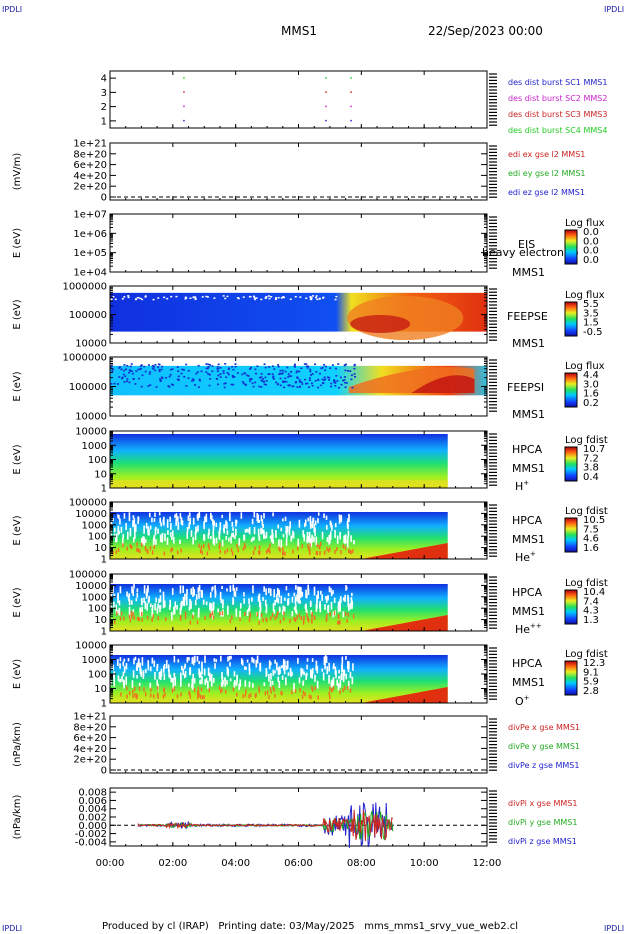 The image size is (630, 934). I want to click on feepsi-colorbar-tick: 1.6, so click(591, 394).